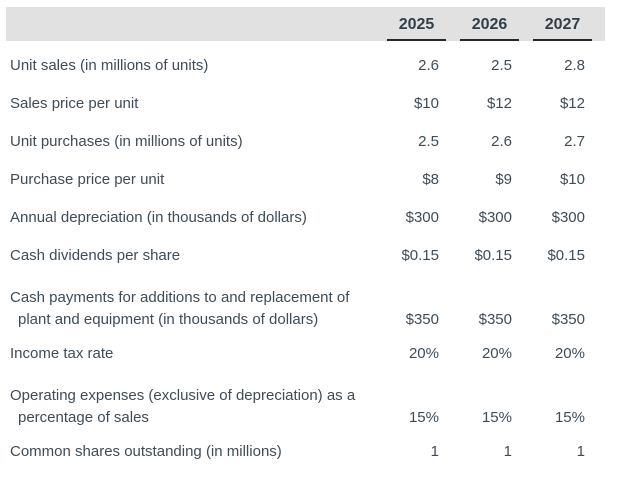 The image size is (640, 478). What do you see at coordinates (62, 353) in the screenshot?
I see `row-label-line: Income tax rate` at bounding box center [62, 353].